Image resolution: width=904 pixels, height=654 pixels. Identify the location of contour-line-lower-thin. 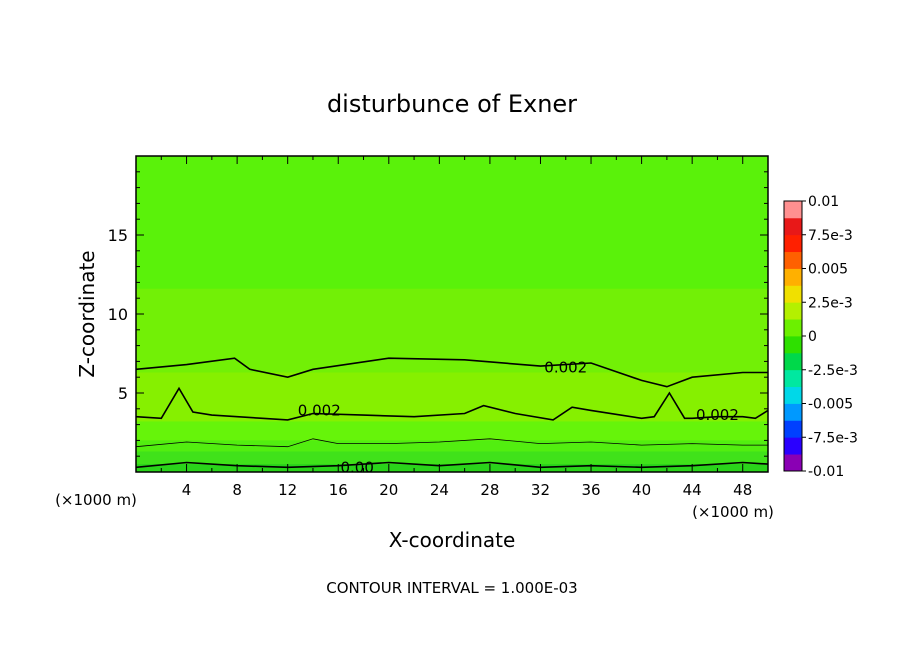
(452, 443).